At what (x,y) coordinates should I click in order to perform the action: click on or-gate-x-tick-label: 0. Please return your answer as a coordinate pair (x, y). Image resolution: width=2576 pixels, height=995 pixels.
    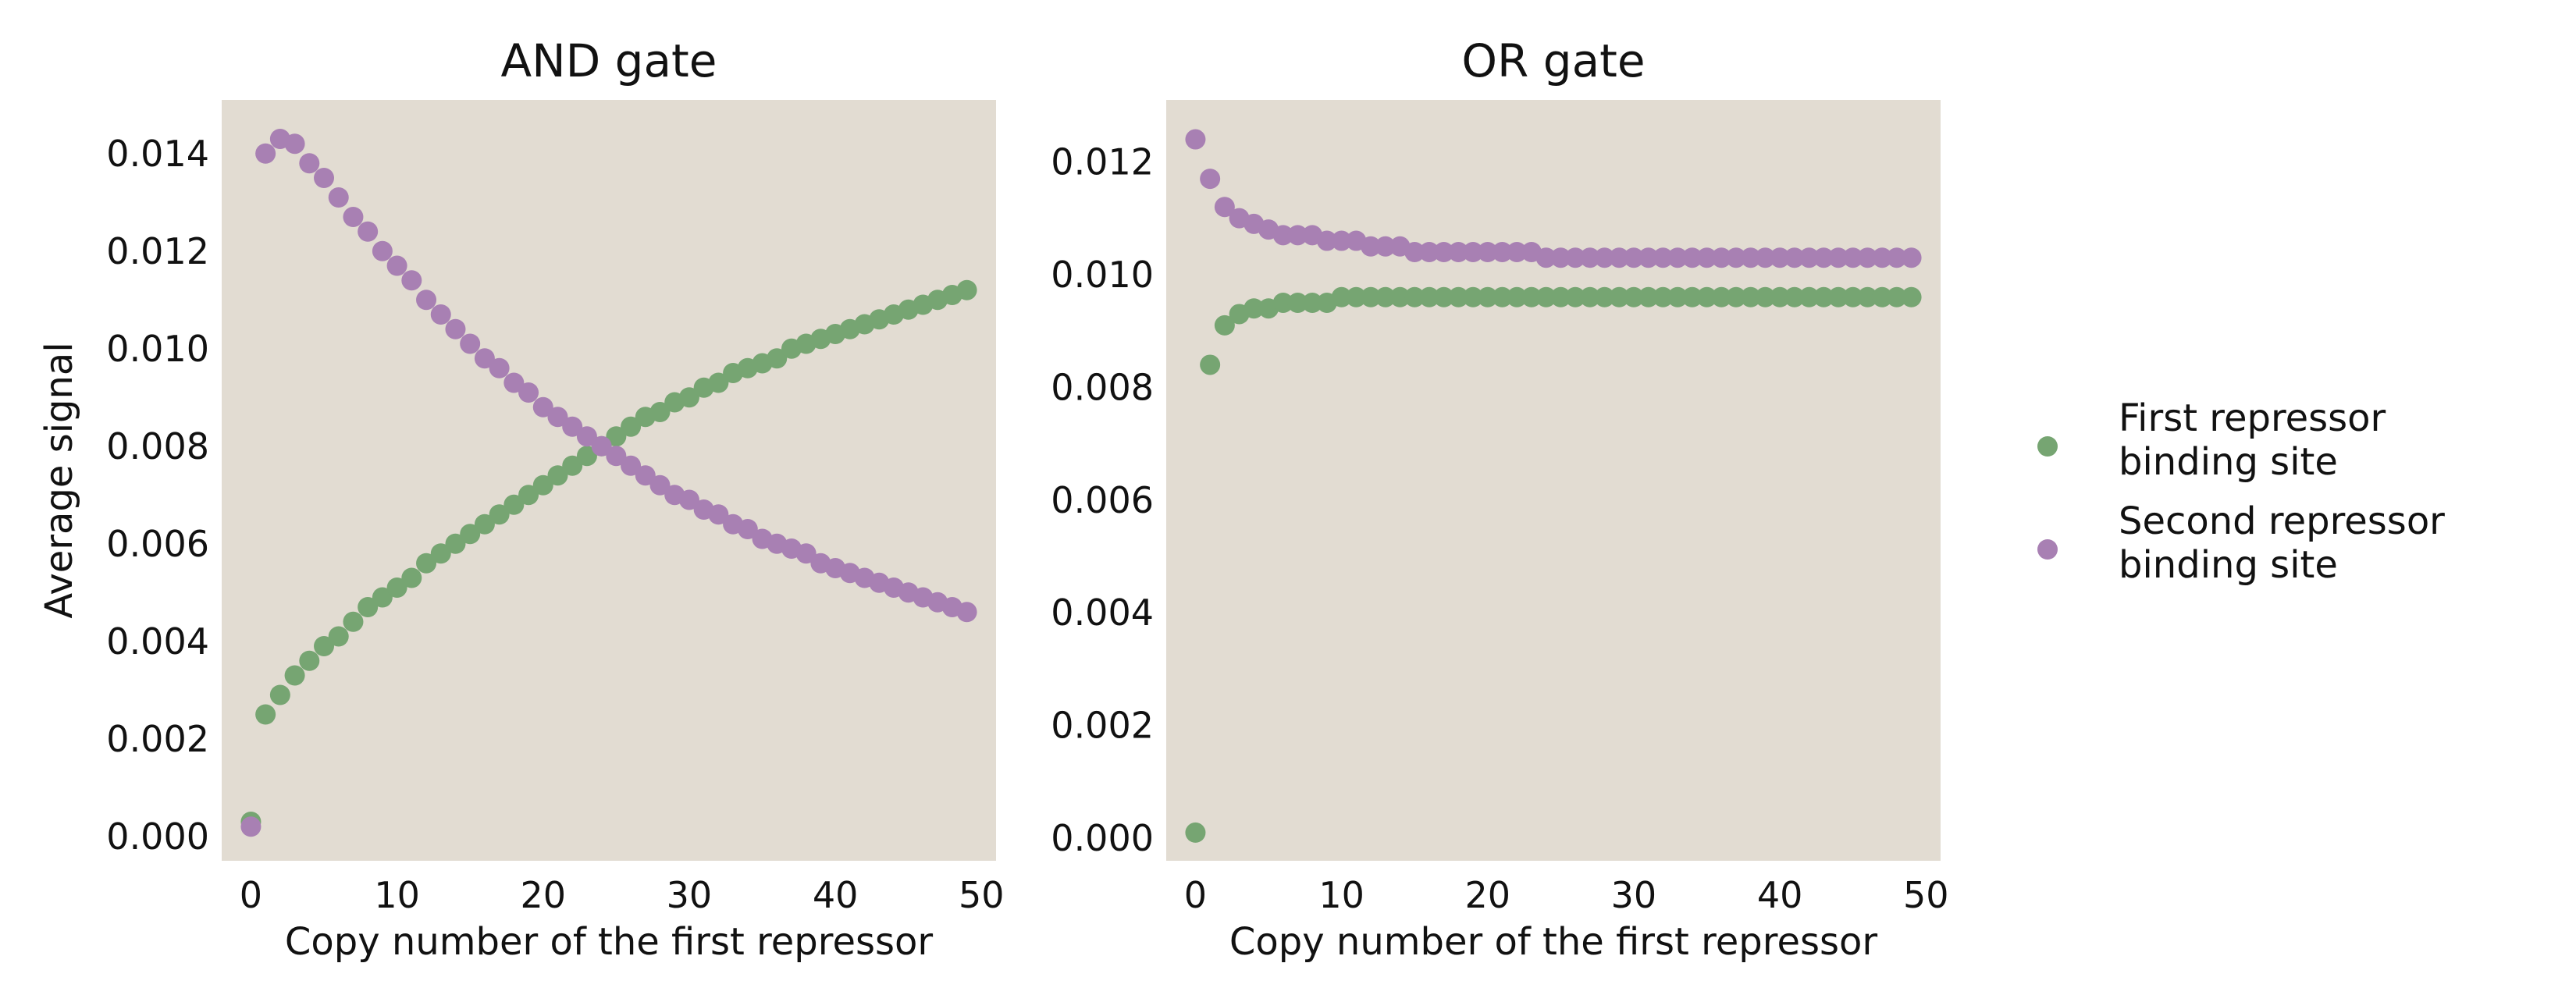
    Looking at the image, I should click on (1195, 895).